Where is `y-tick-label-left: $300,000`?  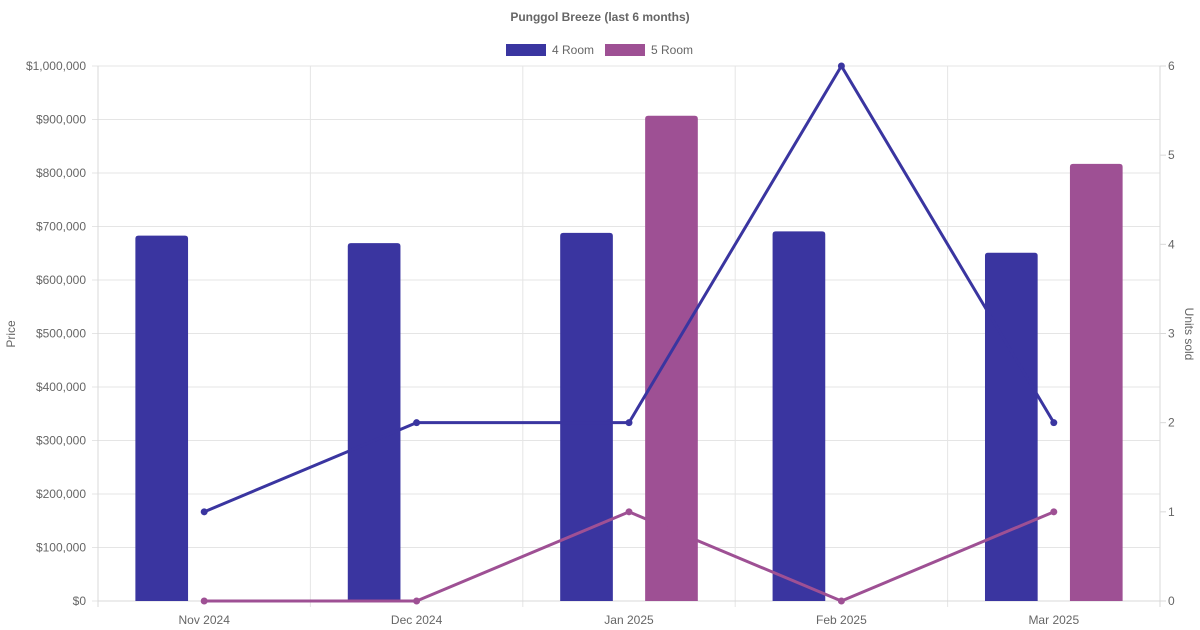 y-tick-label-left: $300,000 is located at coordinates (61, 441).